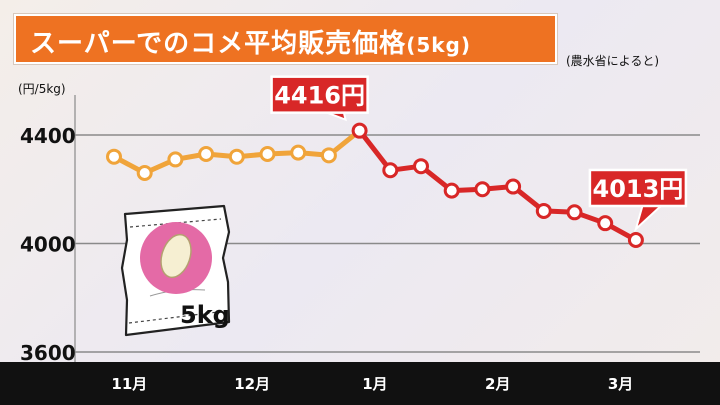 The height and width of the screenshot is (405, 720). Describe the element at coordinates (498, 185) in the screenshot. I see `series-line-recent` at that location.